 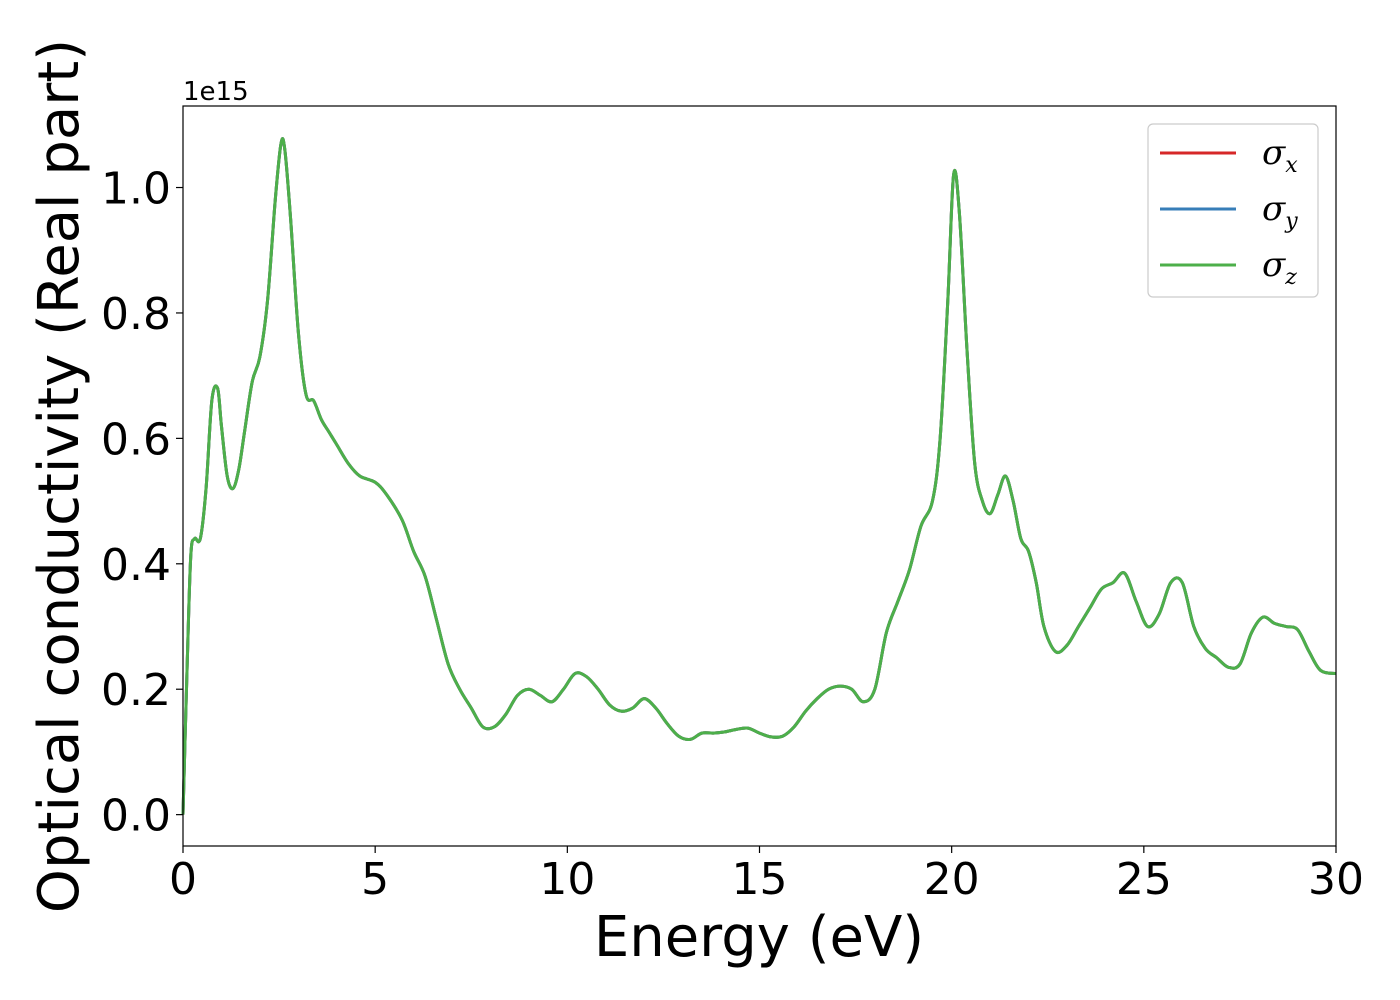 What do you see at coordinates (136, 314) in the screenshot?
I see `y-tick-label: 0.8` at bounding box center [136, 314].